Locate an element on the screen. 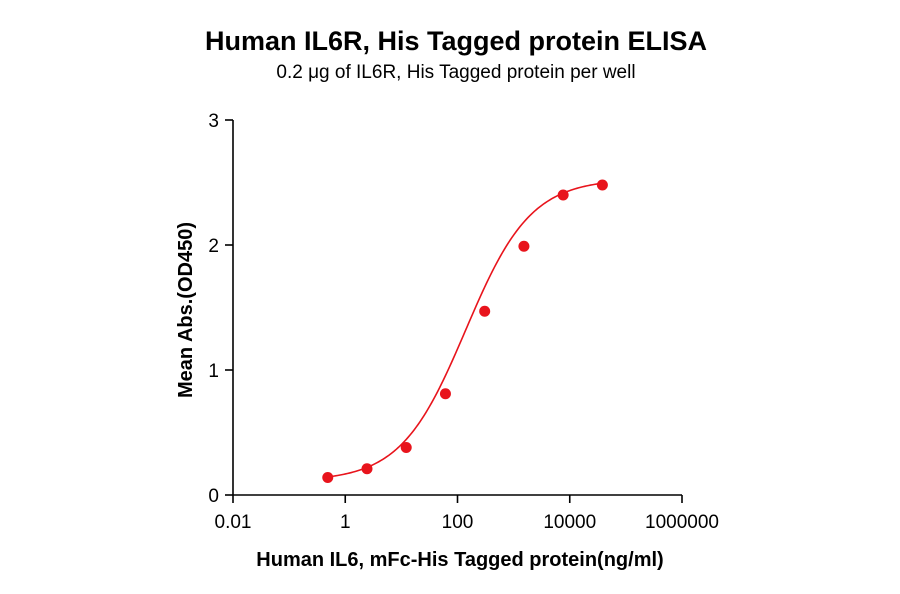 This screenshot has width=900, height=594. x-axis-ticks: 0.01 1 100 10000 1000000 is located at coordinates (467, 514).